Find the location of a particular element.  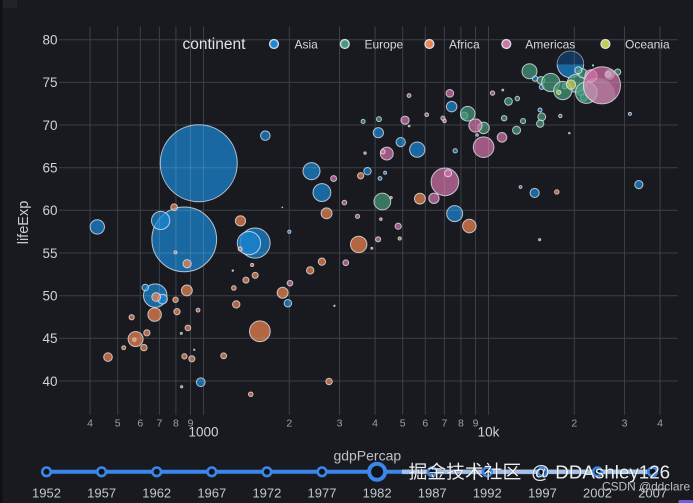

svg-text: 45 is located at coordinates (49, 338).